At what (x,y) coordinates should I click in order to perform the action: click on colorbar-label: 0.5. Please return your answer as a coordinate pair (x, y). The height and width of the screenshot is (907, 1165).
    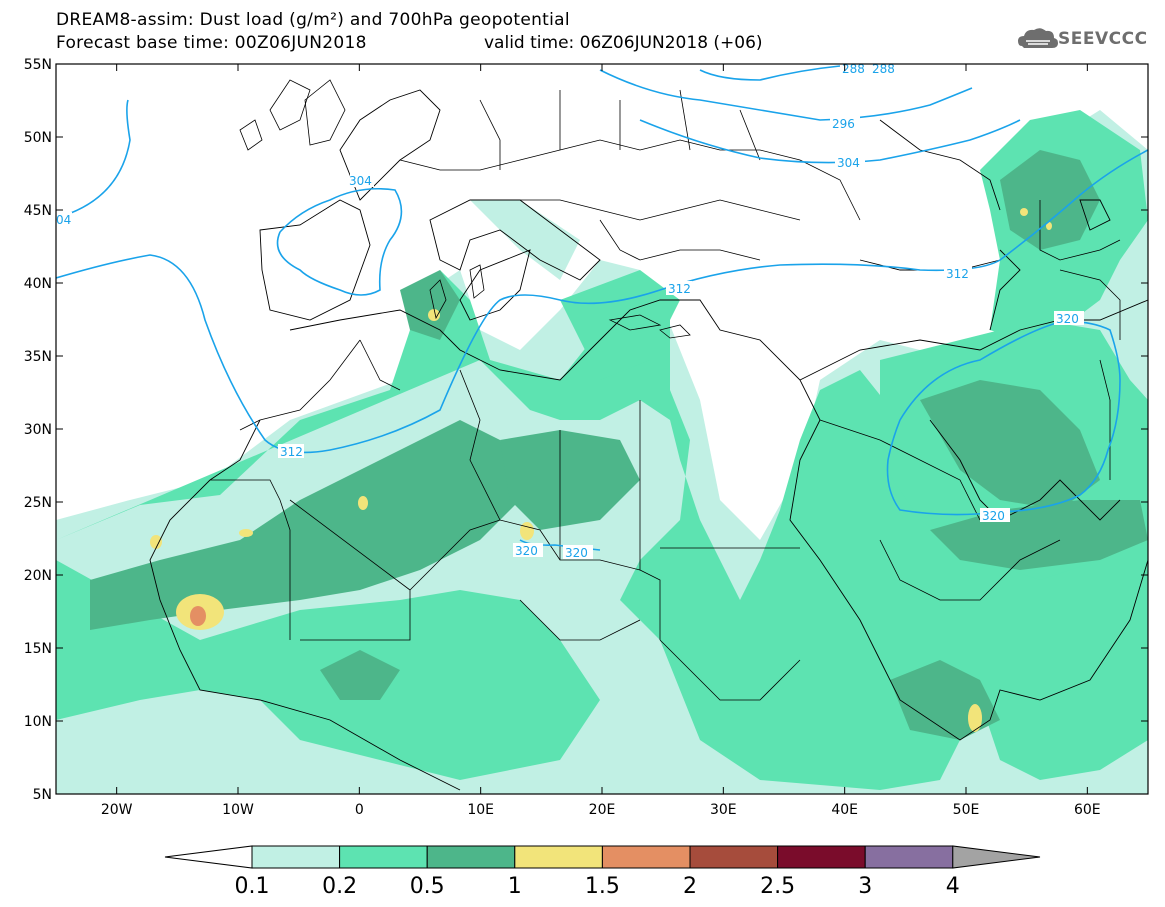
    Looking at the image, I should click on (427, 886).